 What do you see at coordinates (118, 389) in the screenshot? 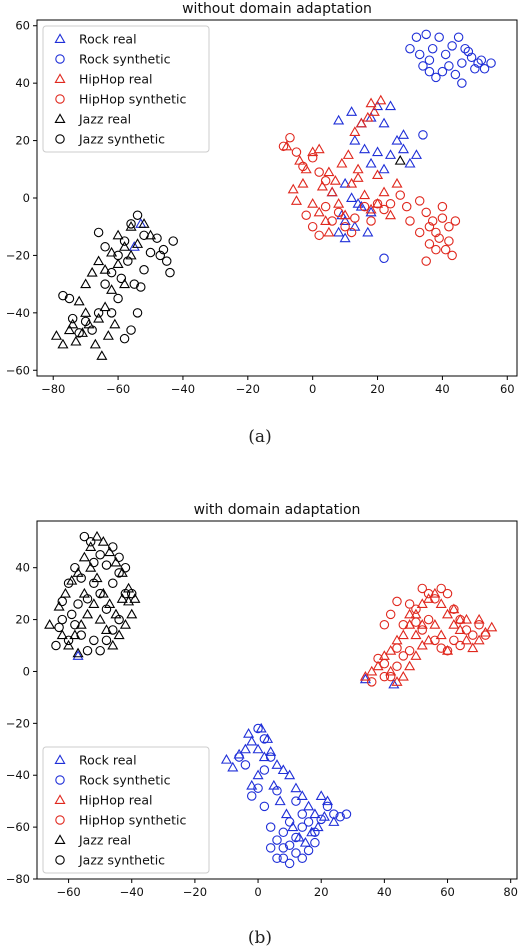
I see `x-tick-label: −60` at bounding box center [118, 389].